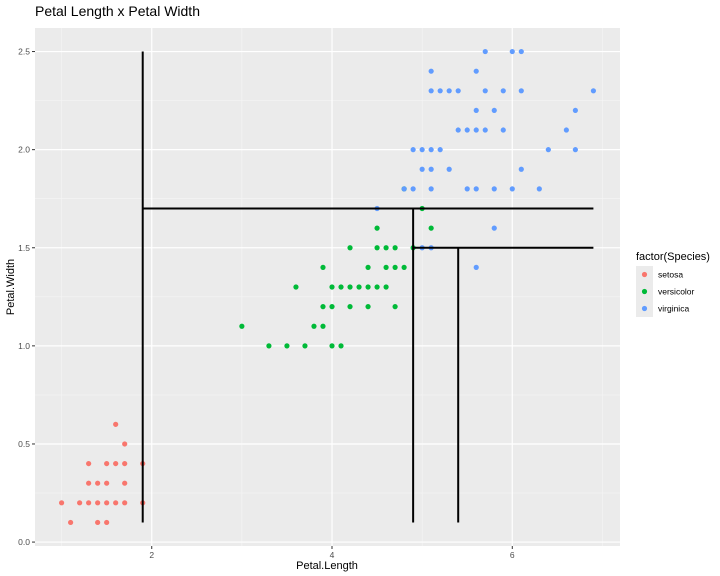 Image resolution: width=720 pixels, height=576 pixels. Describe the element at coordinates (644, 308) in the screenshot. I see `legend-marker-virginica` at that location.